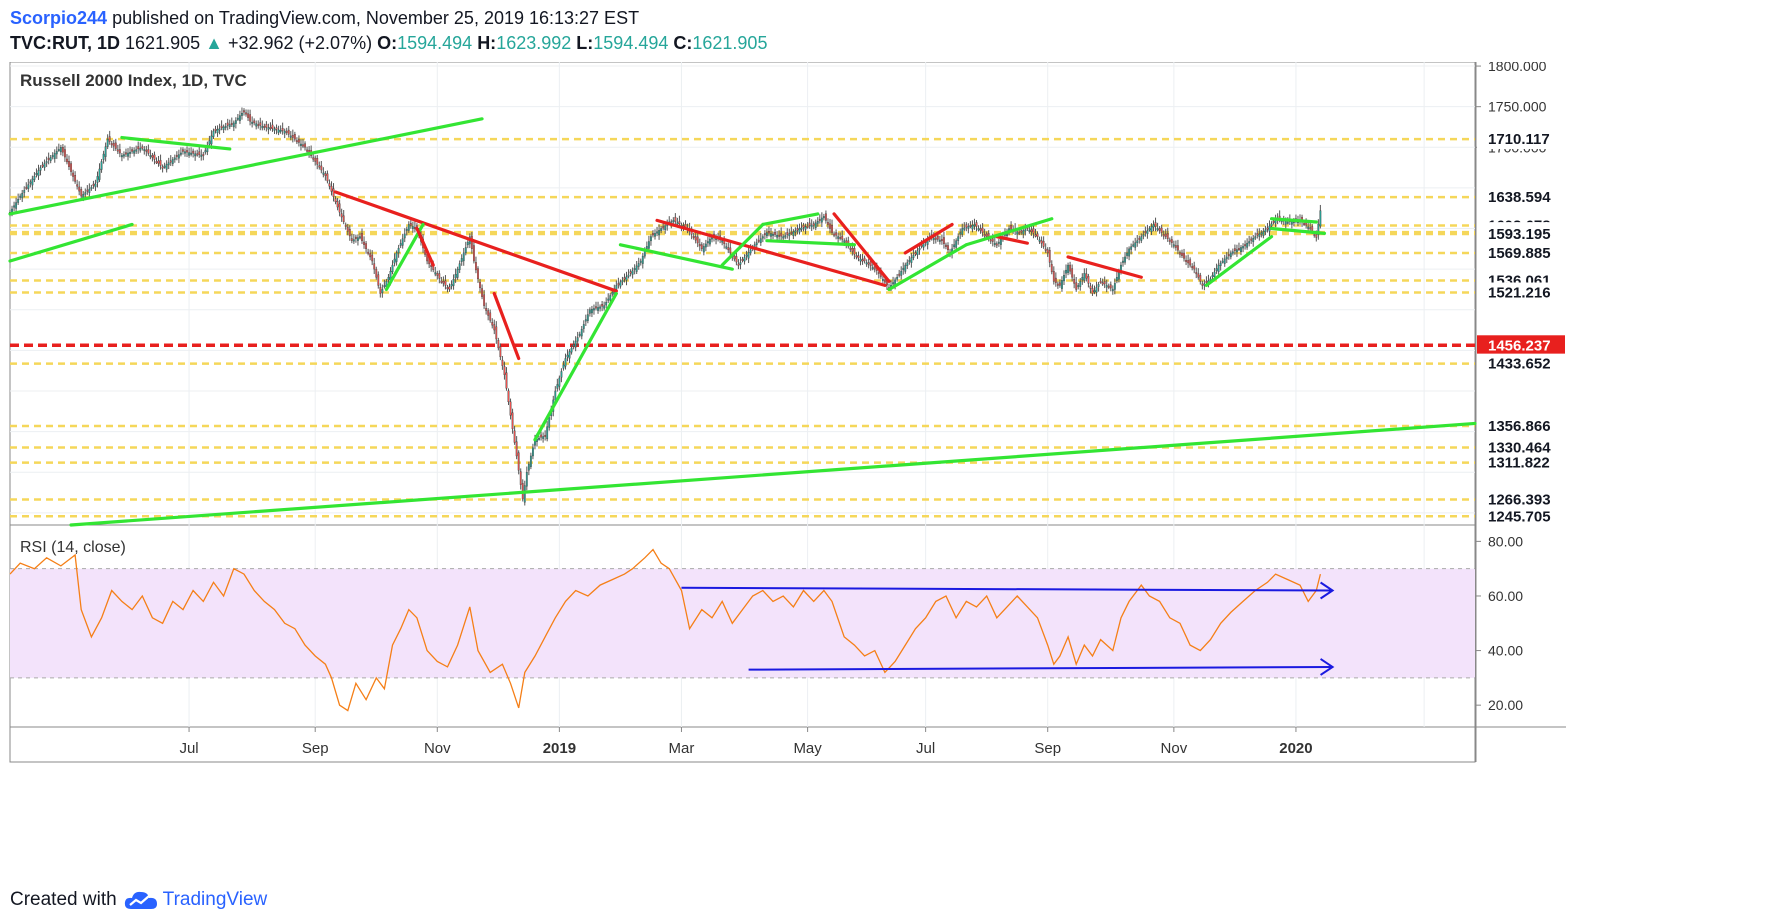  What do you see at coordinates (59, 18) in the screenshot?
I see `author-link: Scorpio244` at bounding box center [59, 18].